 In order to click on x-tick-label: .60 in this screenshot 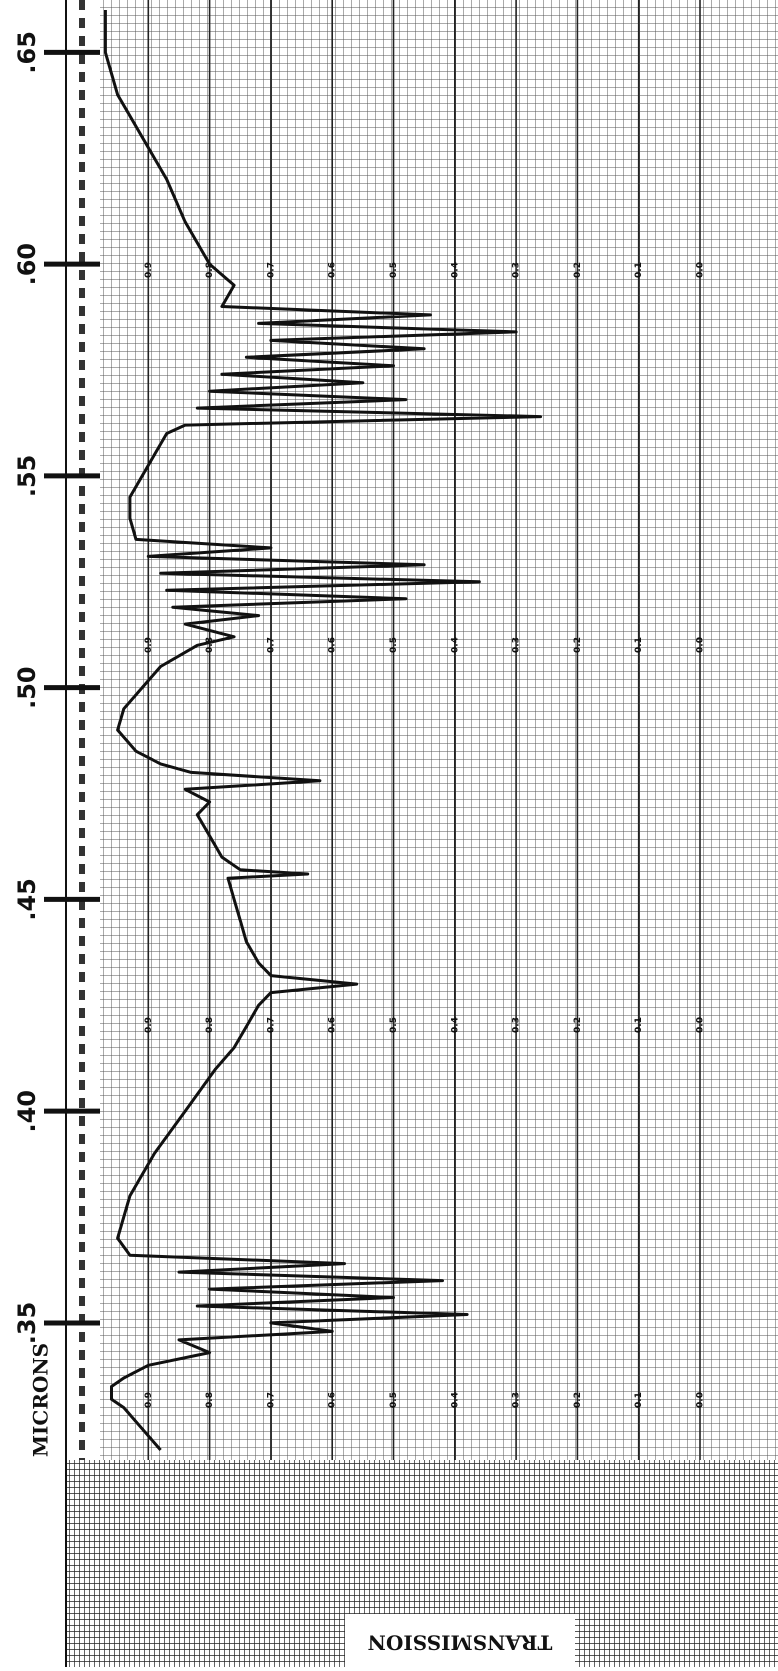, I will do `click(27, 264)`.